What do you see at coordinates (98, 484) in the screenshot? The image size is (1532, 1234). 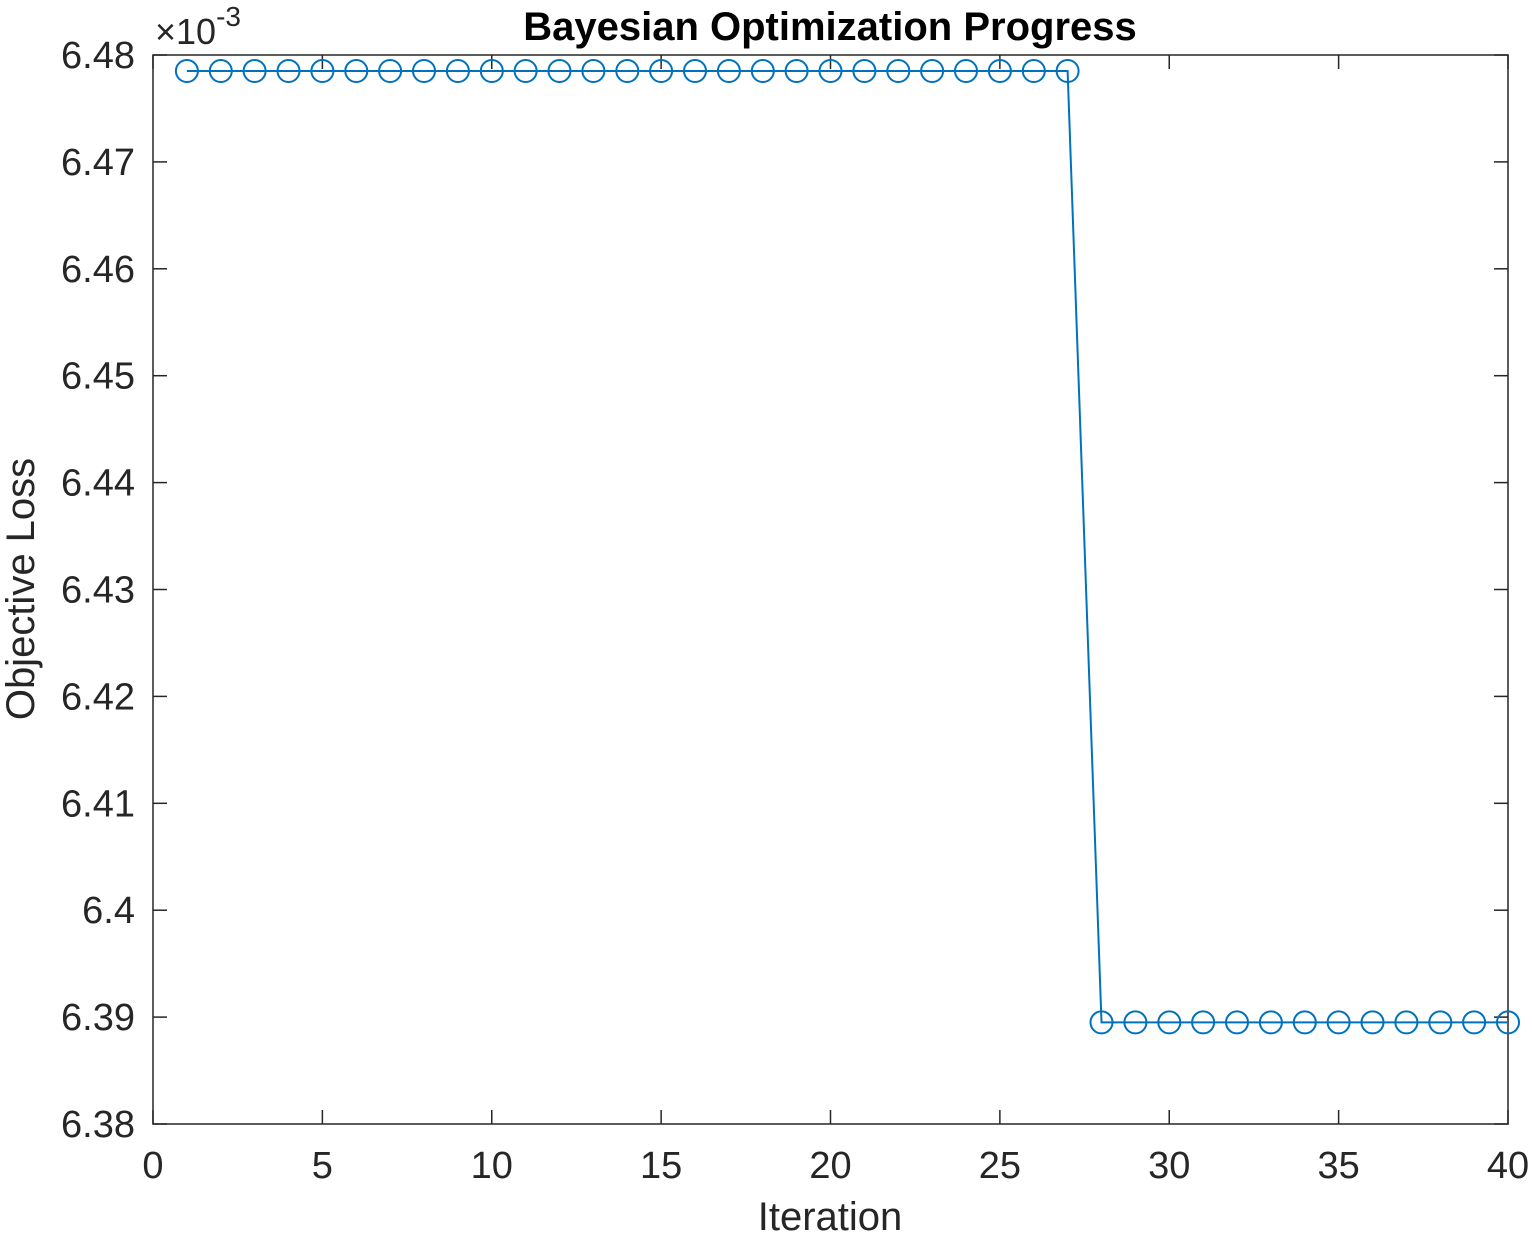 I see `y-tick-label: 6.44` at bounding box center [98, 484].